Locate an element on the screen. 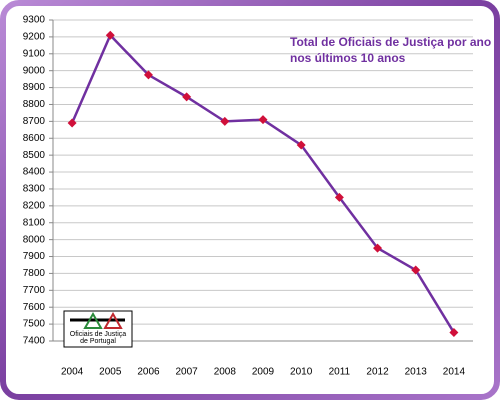 This screenshot has width=500, height=400. x-tick-label: 2010 is located at coordinates (301, 372).